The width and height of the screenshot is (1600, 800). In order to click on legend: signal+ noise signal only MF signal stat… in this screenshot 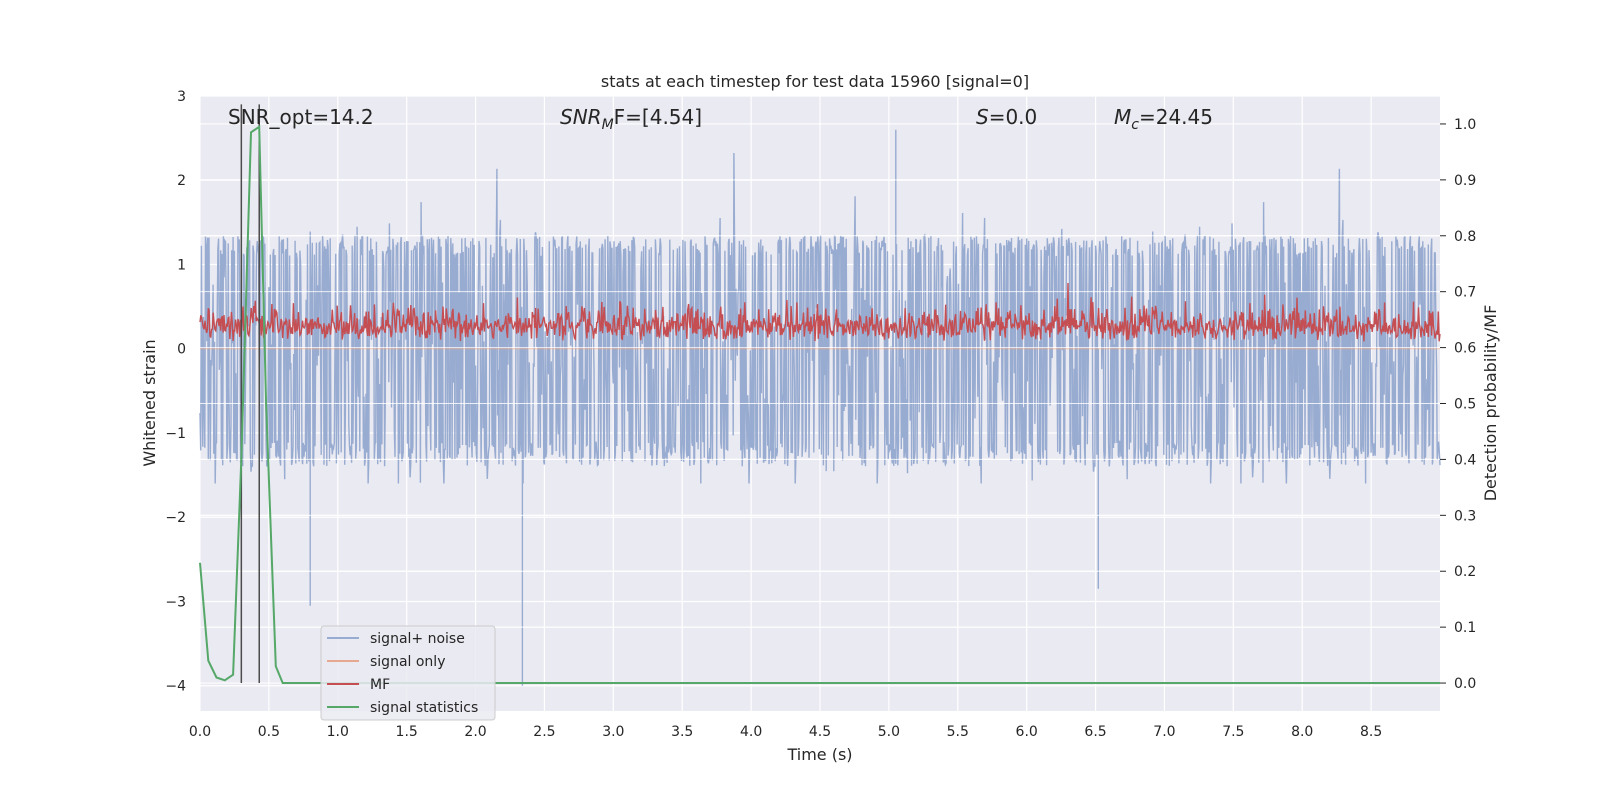, I will do `click(408, 673)`.